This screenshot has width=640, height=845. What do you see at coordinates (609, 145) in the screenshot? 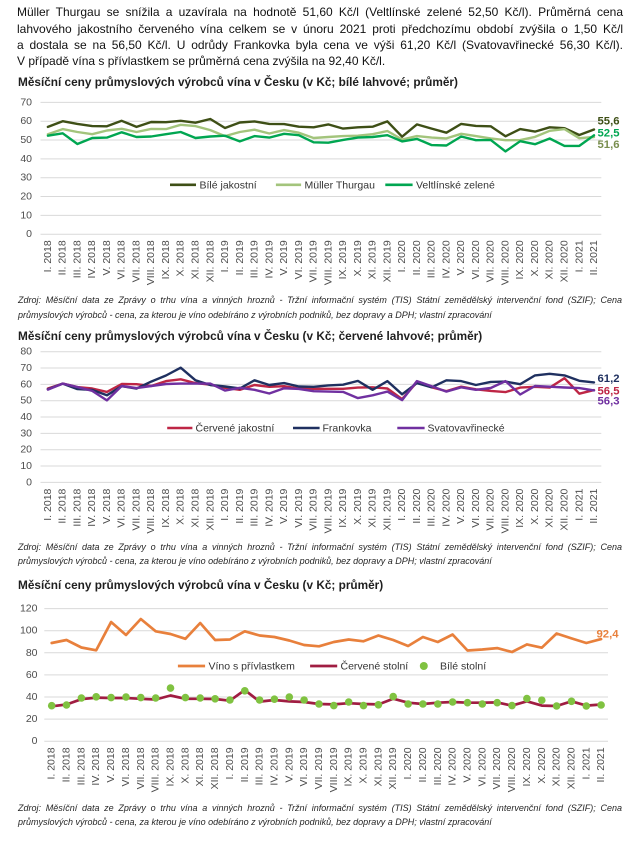
I see `svg-text: 51,6` at bounding box center [609, 145].